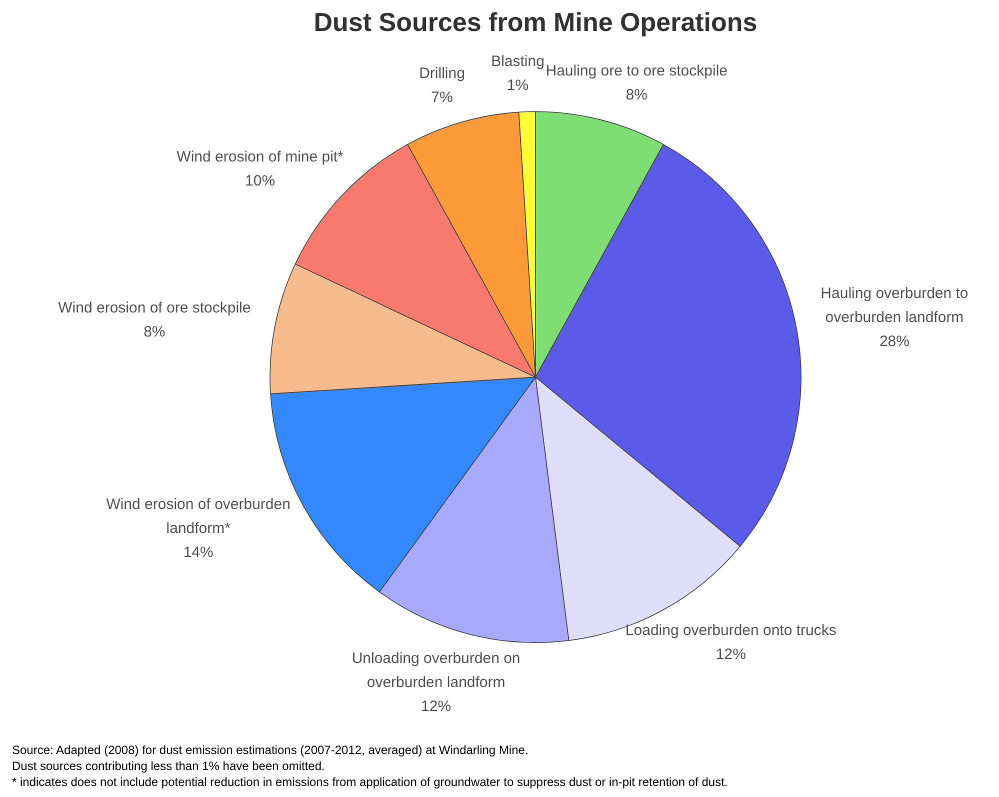  What do you see at coordinates (198, 517) in the screenshot?
I see `slice-label: Wind erosion of overburden landform*` at bounding box center [198, 517].